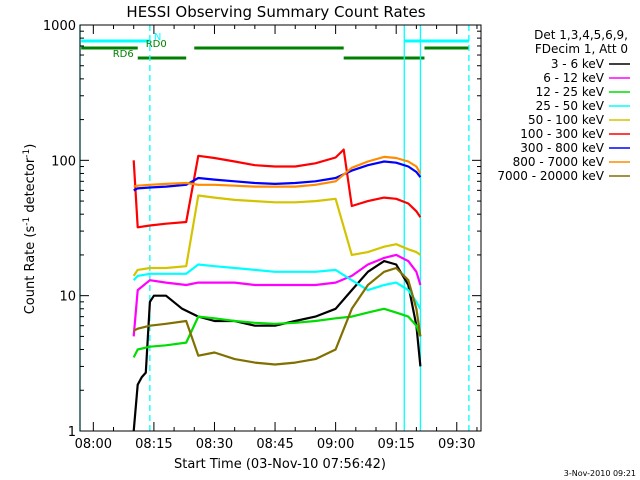  What do you see at coordinates (157, 37) in the screenshot?
I see `flag-label: N` at bounding box center [157, 37].